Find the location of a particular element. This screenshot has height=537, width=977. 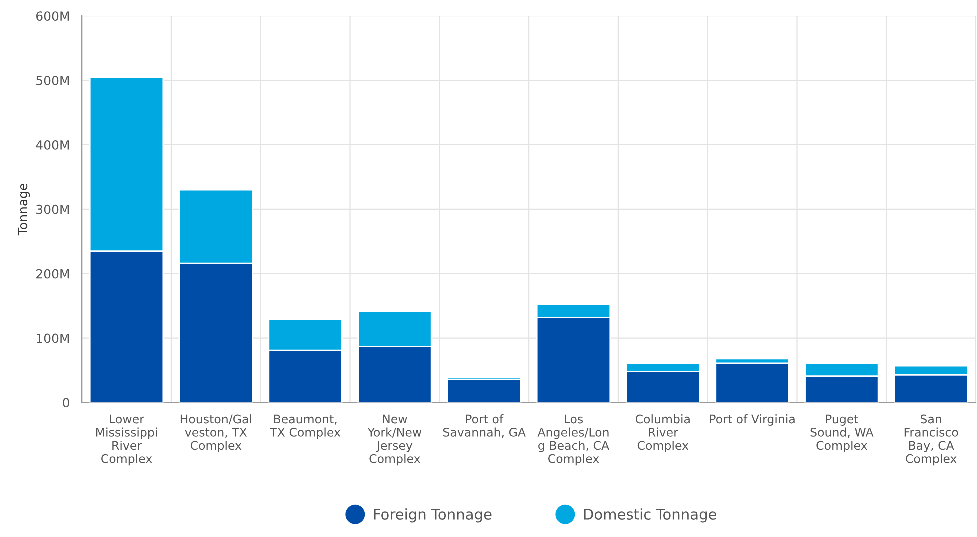

y-tick-label: 0 is located at coordinates (66, 403).